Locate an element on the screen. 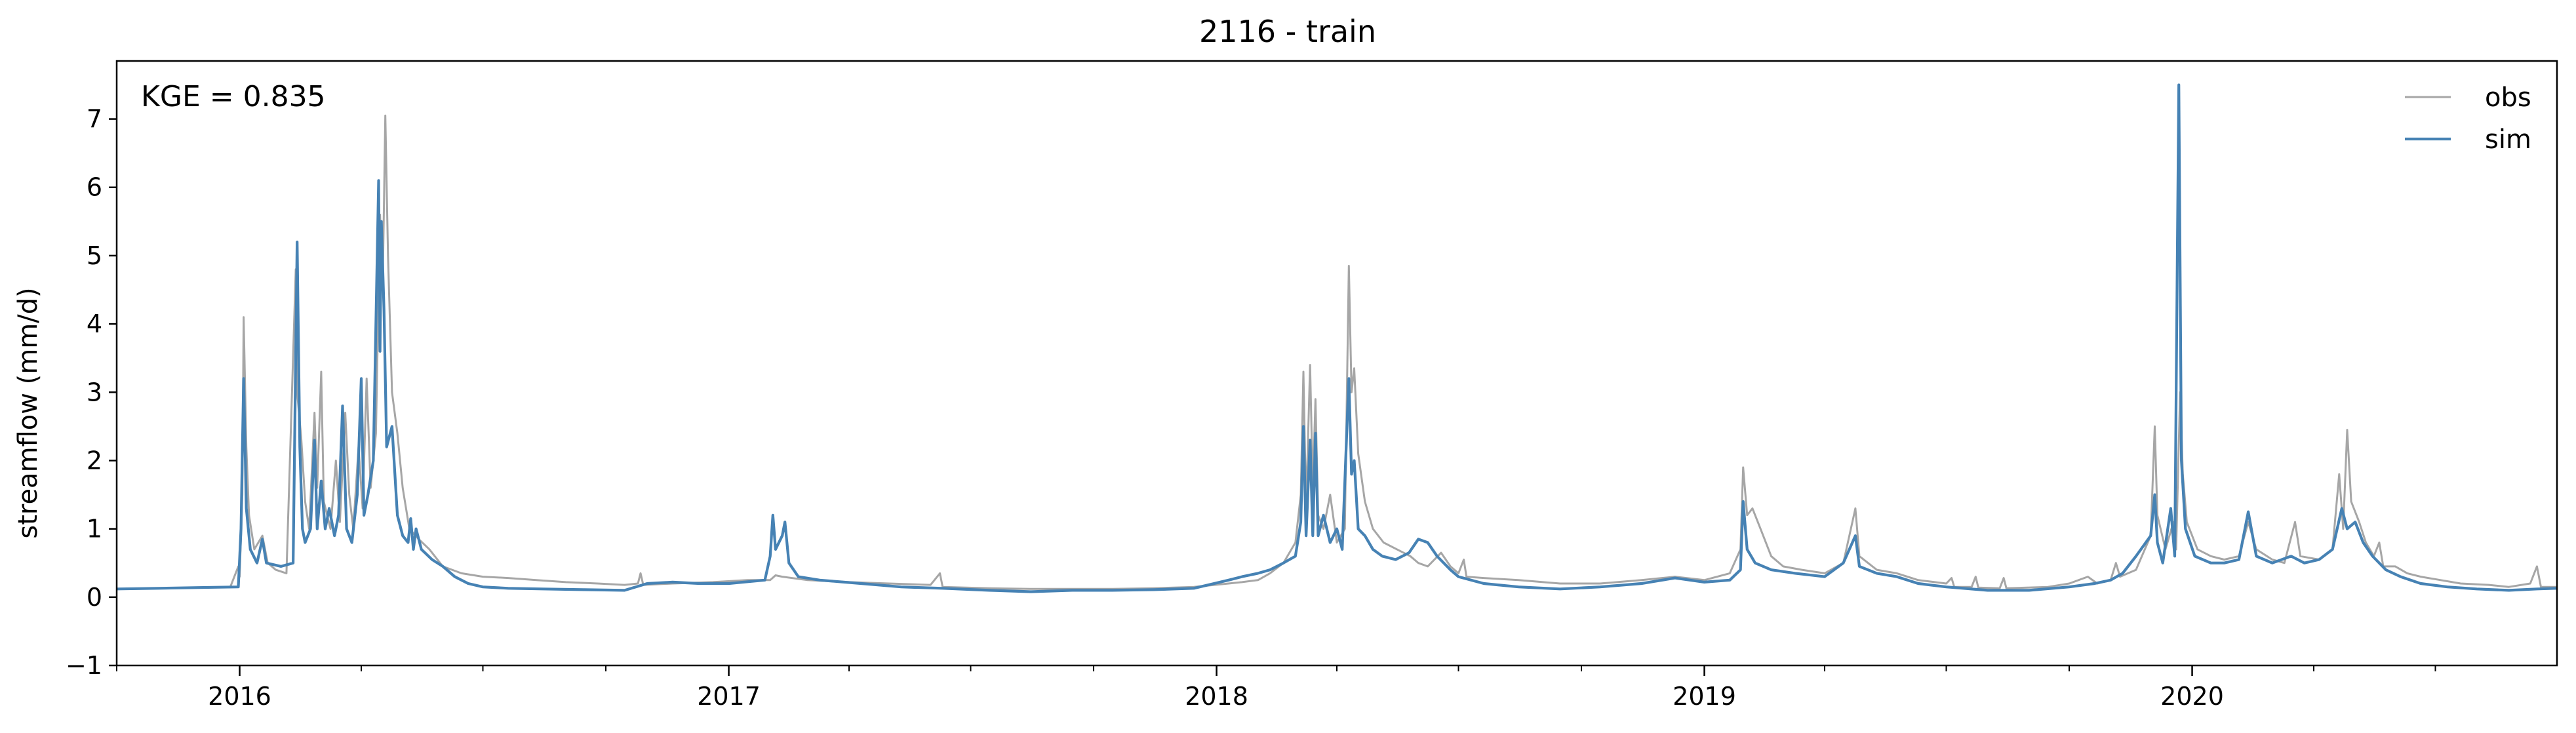 The height and width of the screenshot is (733, 2576). x-axis: 2016 2017 2018 2019 2020 is located at coordinates (1276, 688).